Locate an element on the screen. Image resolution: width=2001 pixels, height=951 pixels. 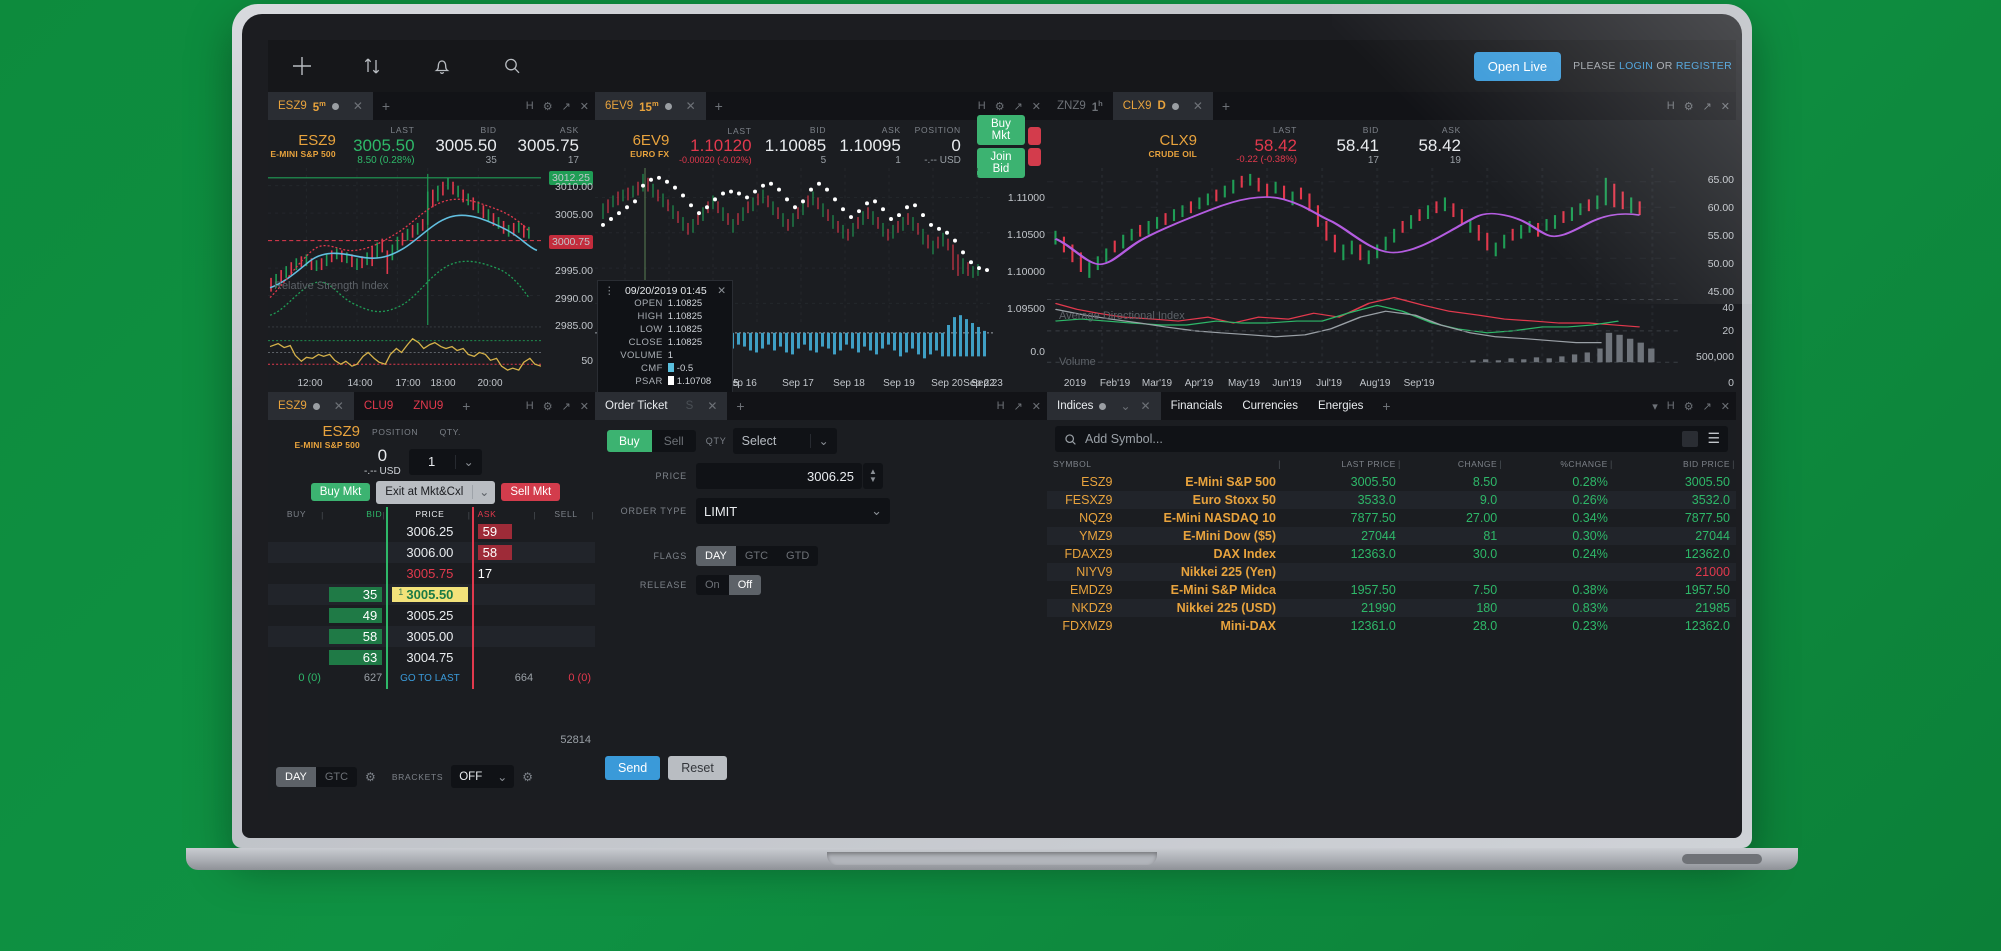
tab-dom-clu9: CLU9 is located at coordinates (378, 406).